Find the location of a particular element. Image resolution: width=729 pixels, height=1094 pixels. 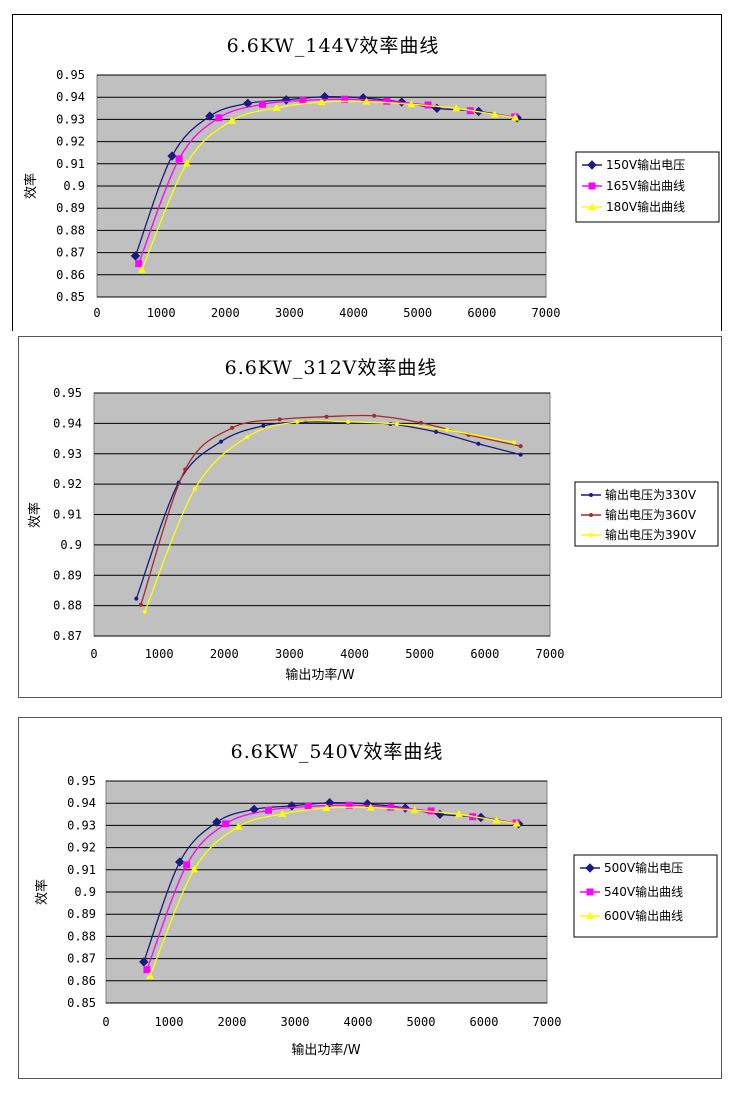

chart-title: 6.6KW_144V效率曲线 is located at coordinates (333, 46).